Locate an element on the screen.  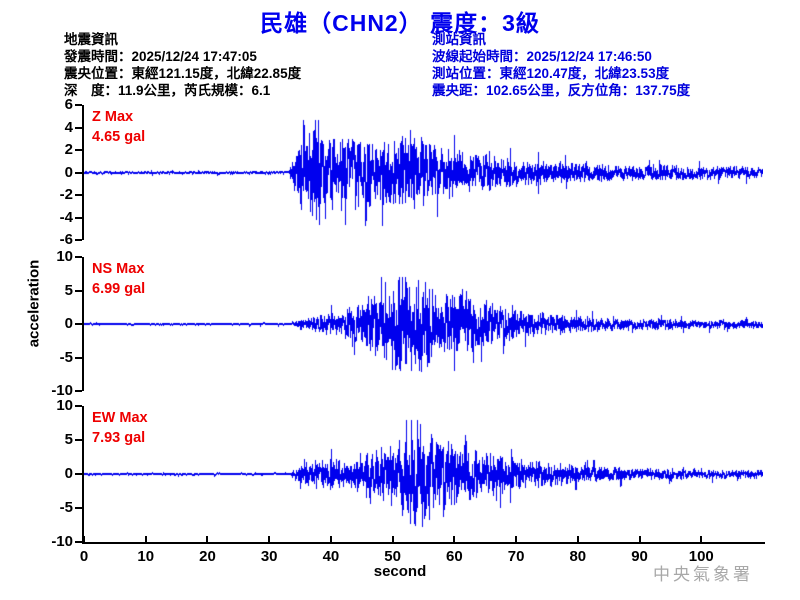
y-tick-label: 2 is located at coordinates (68, 149).